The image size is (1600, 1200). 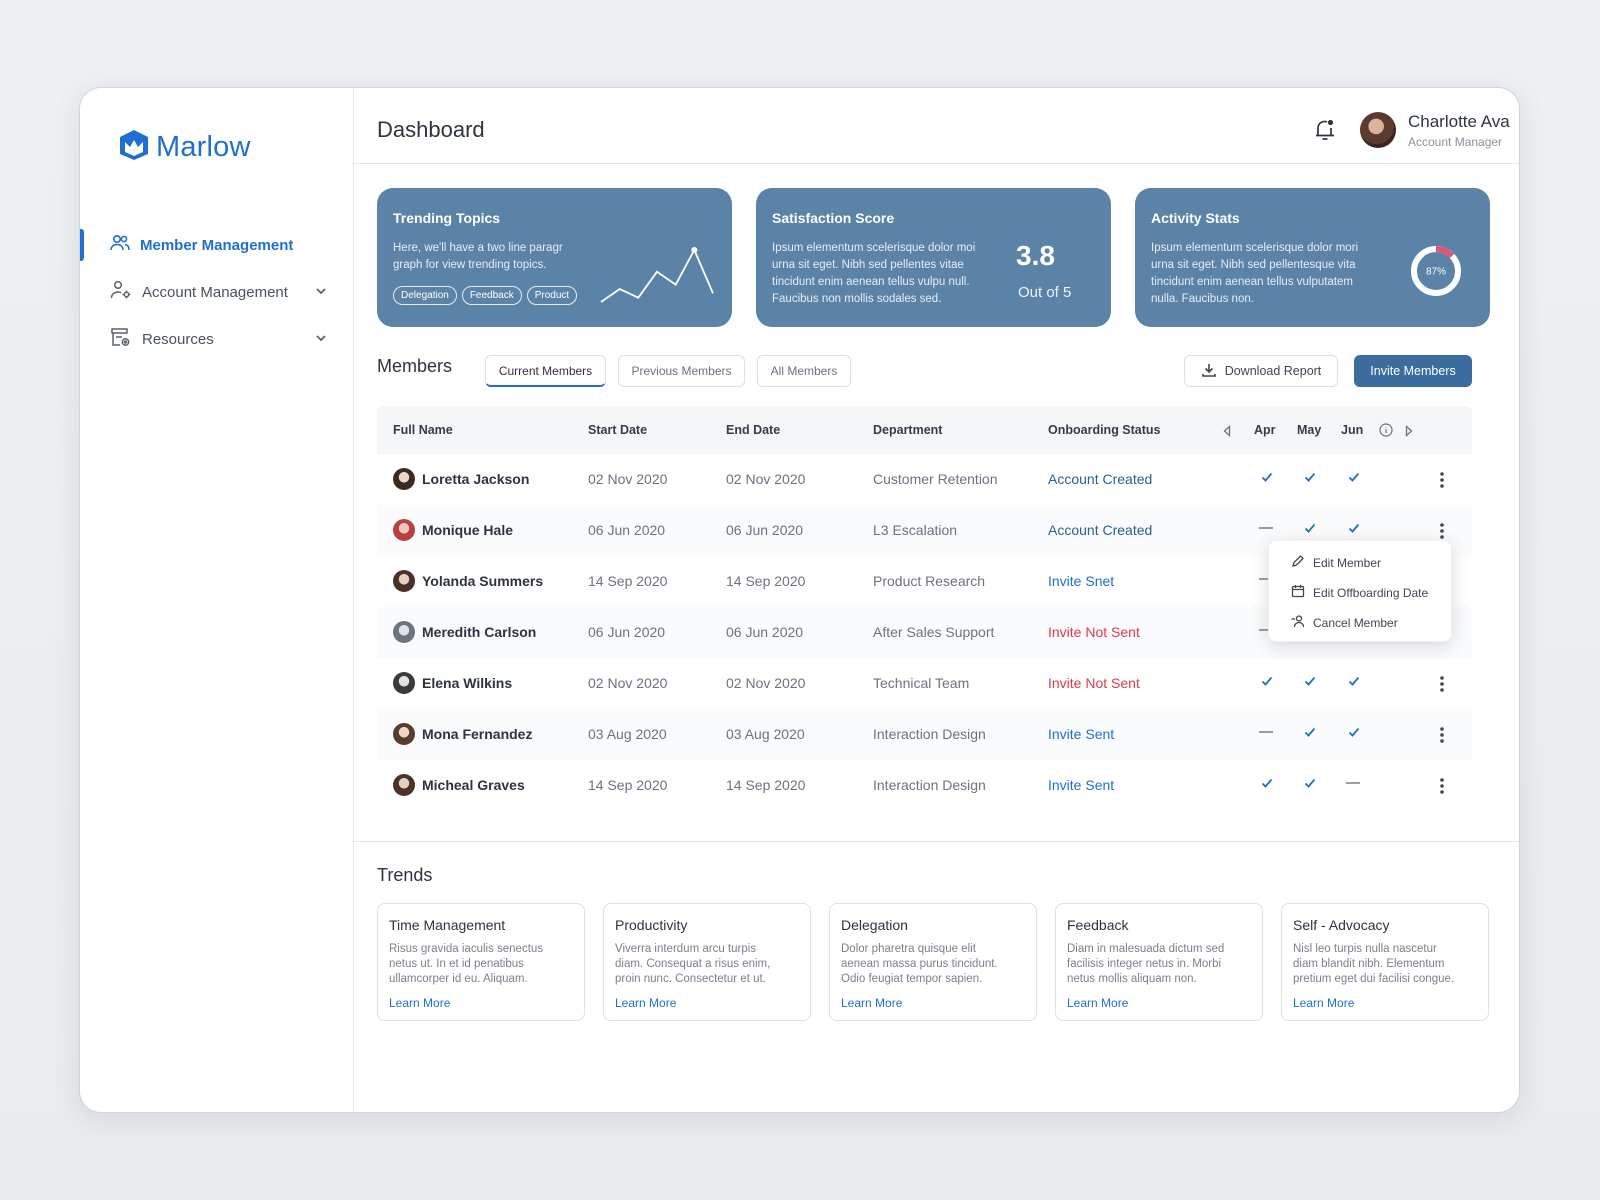 What do you see at coordinates (552, 295) in the screenshot?
I see `chip-product: Product` at bounding box center [552, 295].